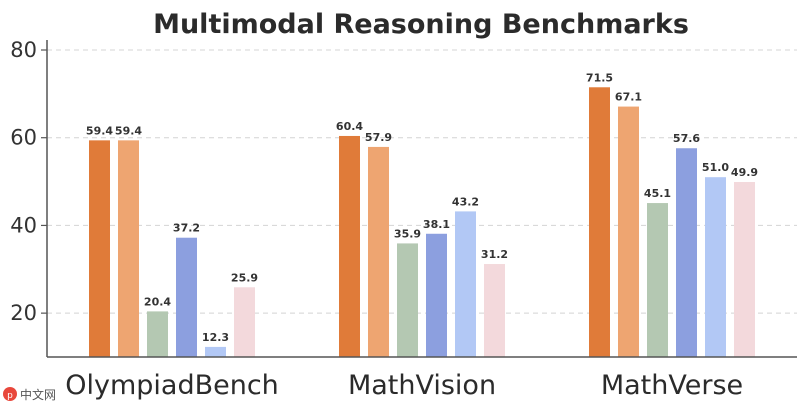 Image resolution: width=800 pixels, height=405 pixels. Describe the element at coordinates (157, 334) in the screenshot. I see `bar-olympiadbench-s3` at that location.